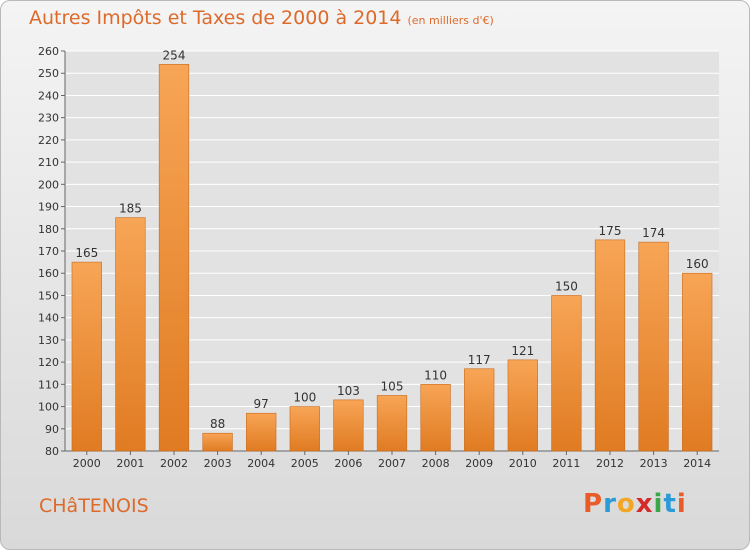 This screenshot has width=750, height=550. What do you see at coordinates (215, 18) in the screenshot?
I see `title-text: Autres Impôts et Taxes de 2000 à 2014` at bounding box center [215, 18].